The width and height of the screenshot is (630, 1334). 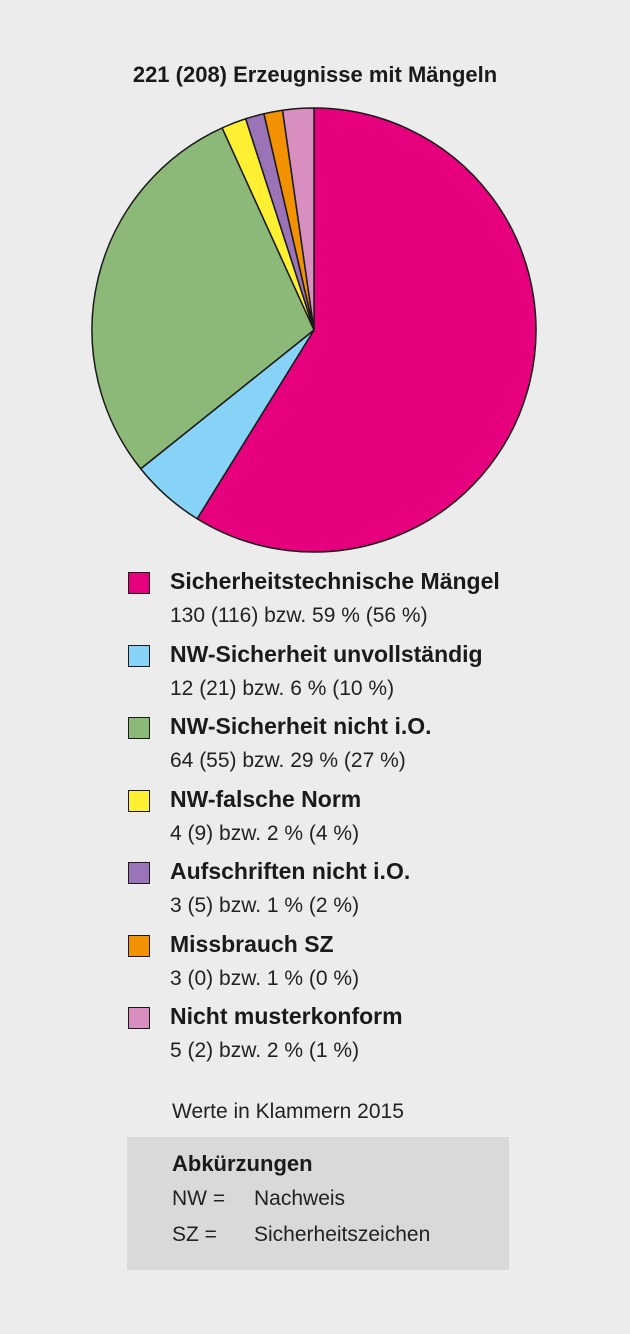 I want to click on legend-value: 5 (2) bzw. 2 % (1 %), so click(x=265, y=1050).